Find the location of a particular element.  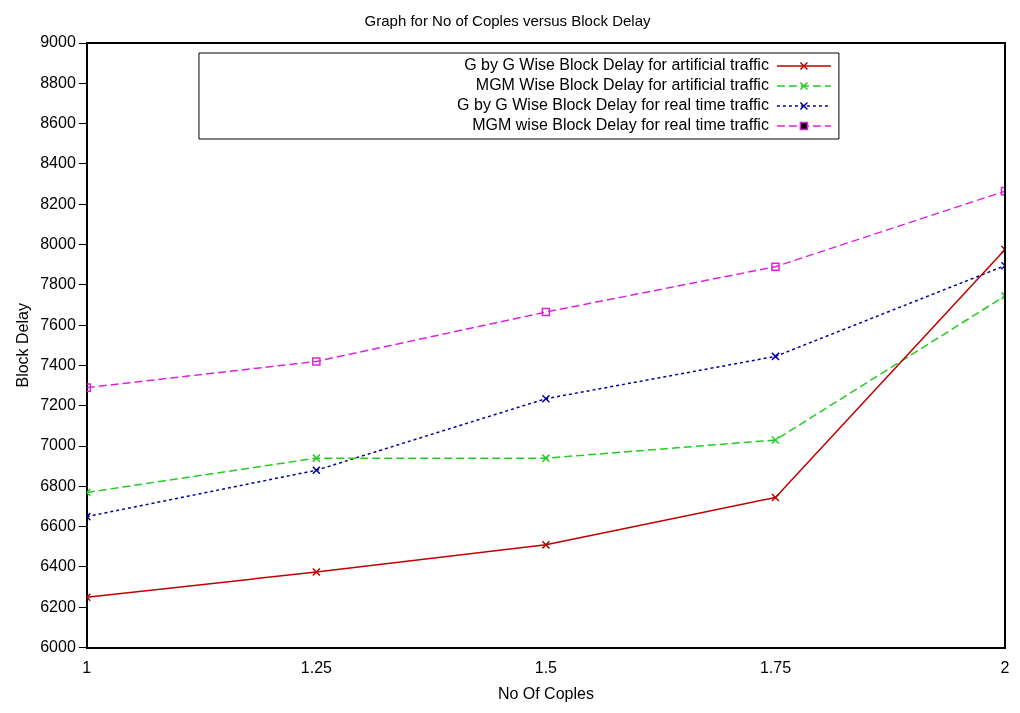

y-axis-title: Block Delay is located at coordinates (23, 345).